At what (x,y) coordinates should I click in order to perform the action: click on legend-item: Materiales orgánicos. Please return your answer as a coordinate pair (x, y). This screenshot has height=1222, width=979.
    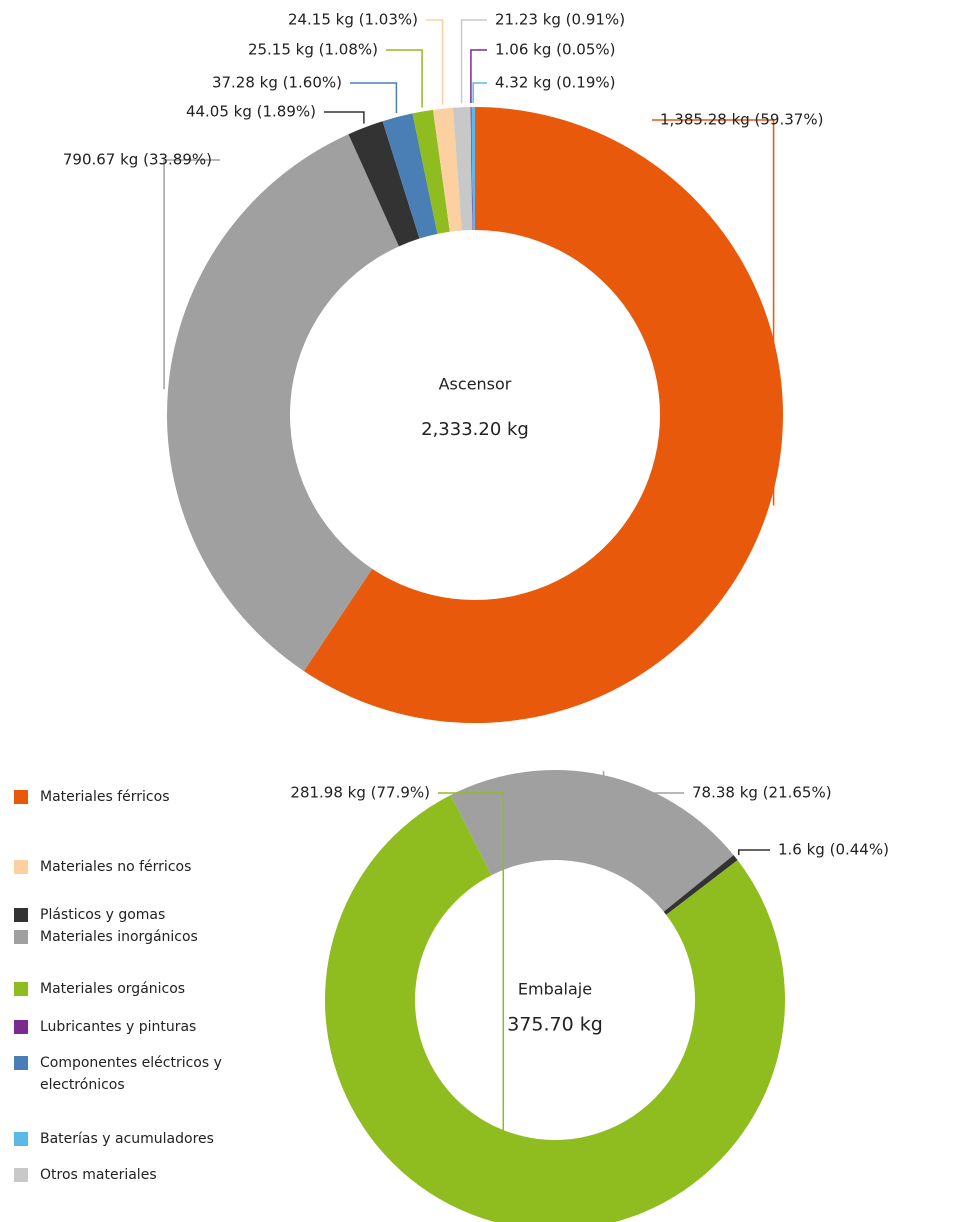
    Looking at the image, I should click on (134, 989).